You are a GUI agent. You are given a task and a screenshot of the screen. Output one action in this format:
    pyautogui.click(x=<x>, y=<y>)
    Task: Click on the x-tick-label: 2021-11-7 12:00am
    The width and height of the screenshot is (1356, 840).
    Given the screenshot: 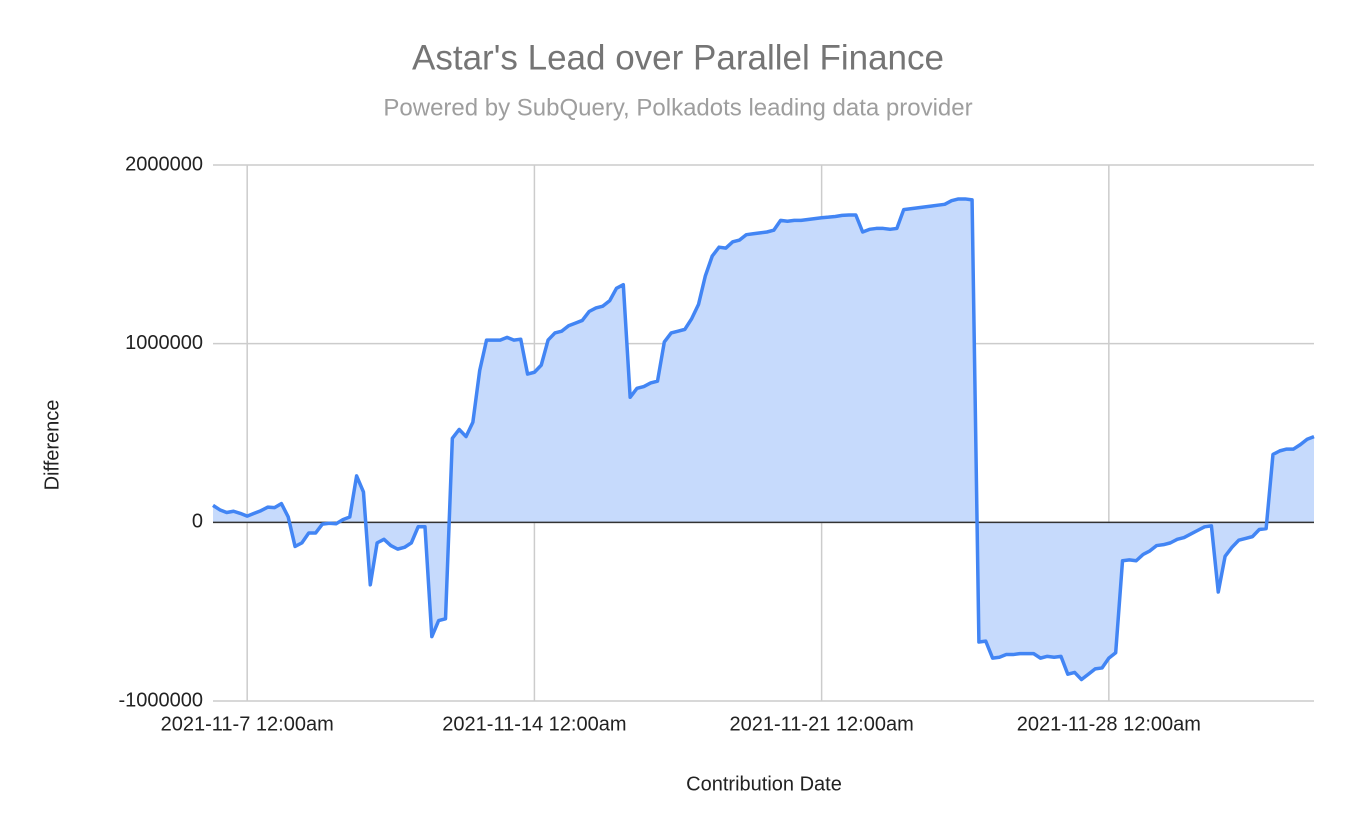 What is the action you would take?
    pyautogui.click(x=247, y=724)
    